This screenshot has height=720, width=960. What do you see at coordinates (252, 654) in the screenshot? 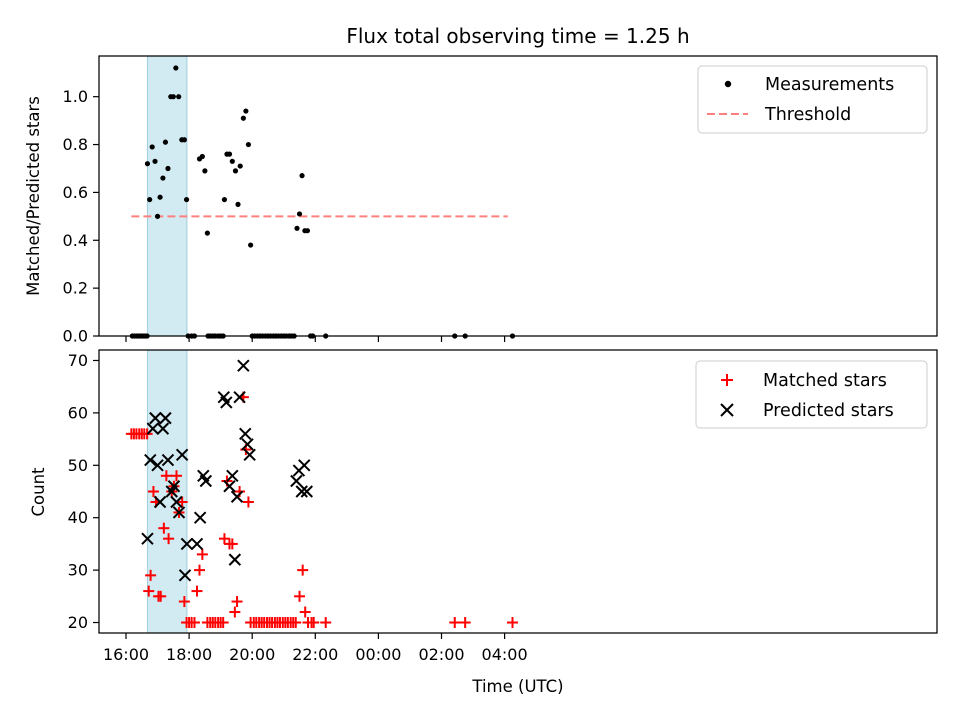
I see `x-tick-label: 20:00` at bounding box center [252, 654].